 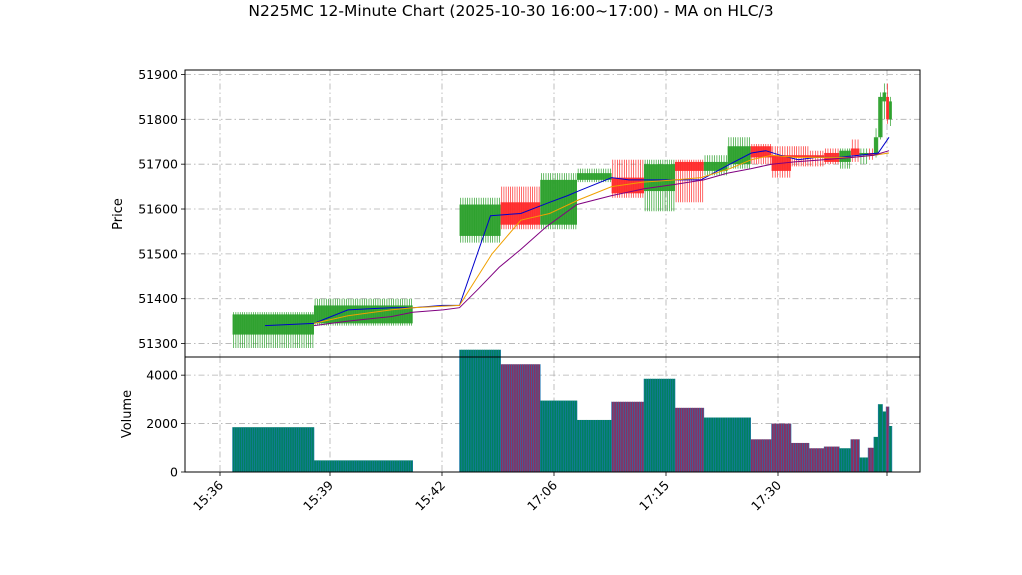 I want to click on price-tick-label: 51700, so click(x=158, y=164).